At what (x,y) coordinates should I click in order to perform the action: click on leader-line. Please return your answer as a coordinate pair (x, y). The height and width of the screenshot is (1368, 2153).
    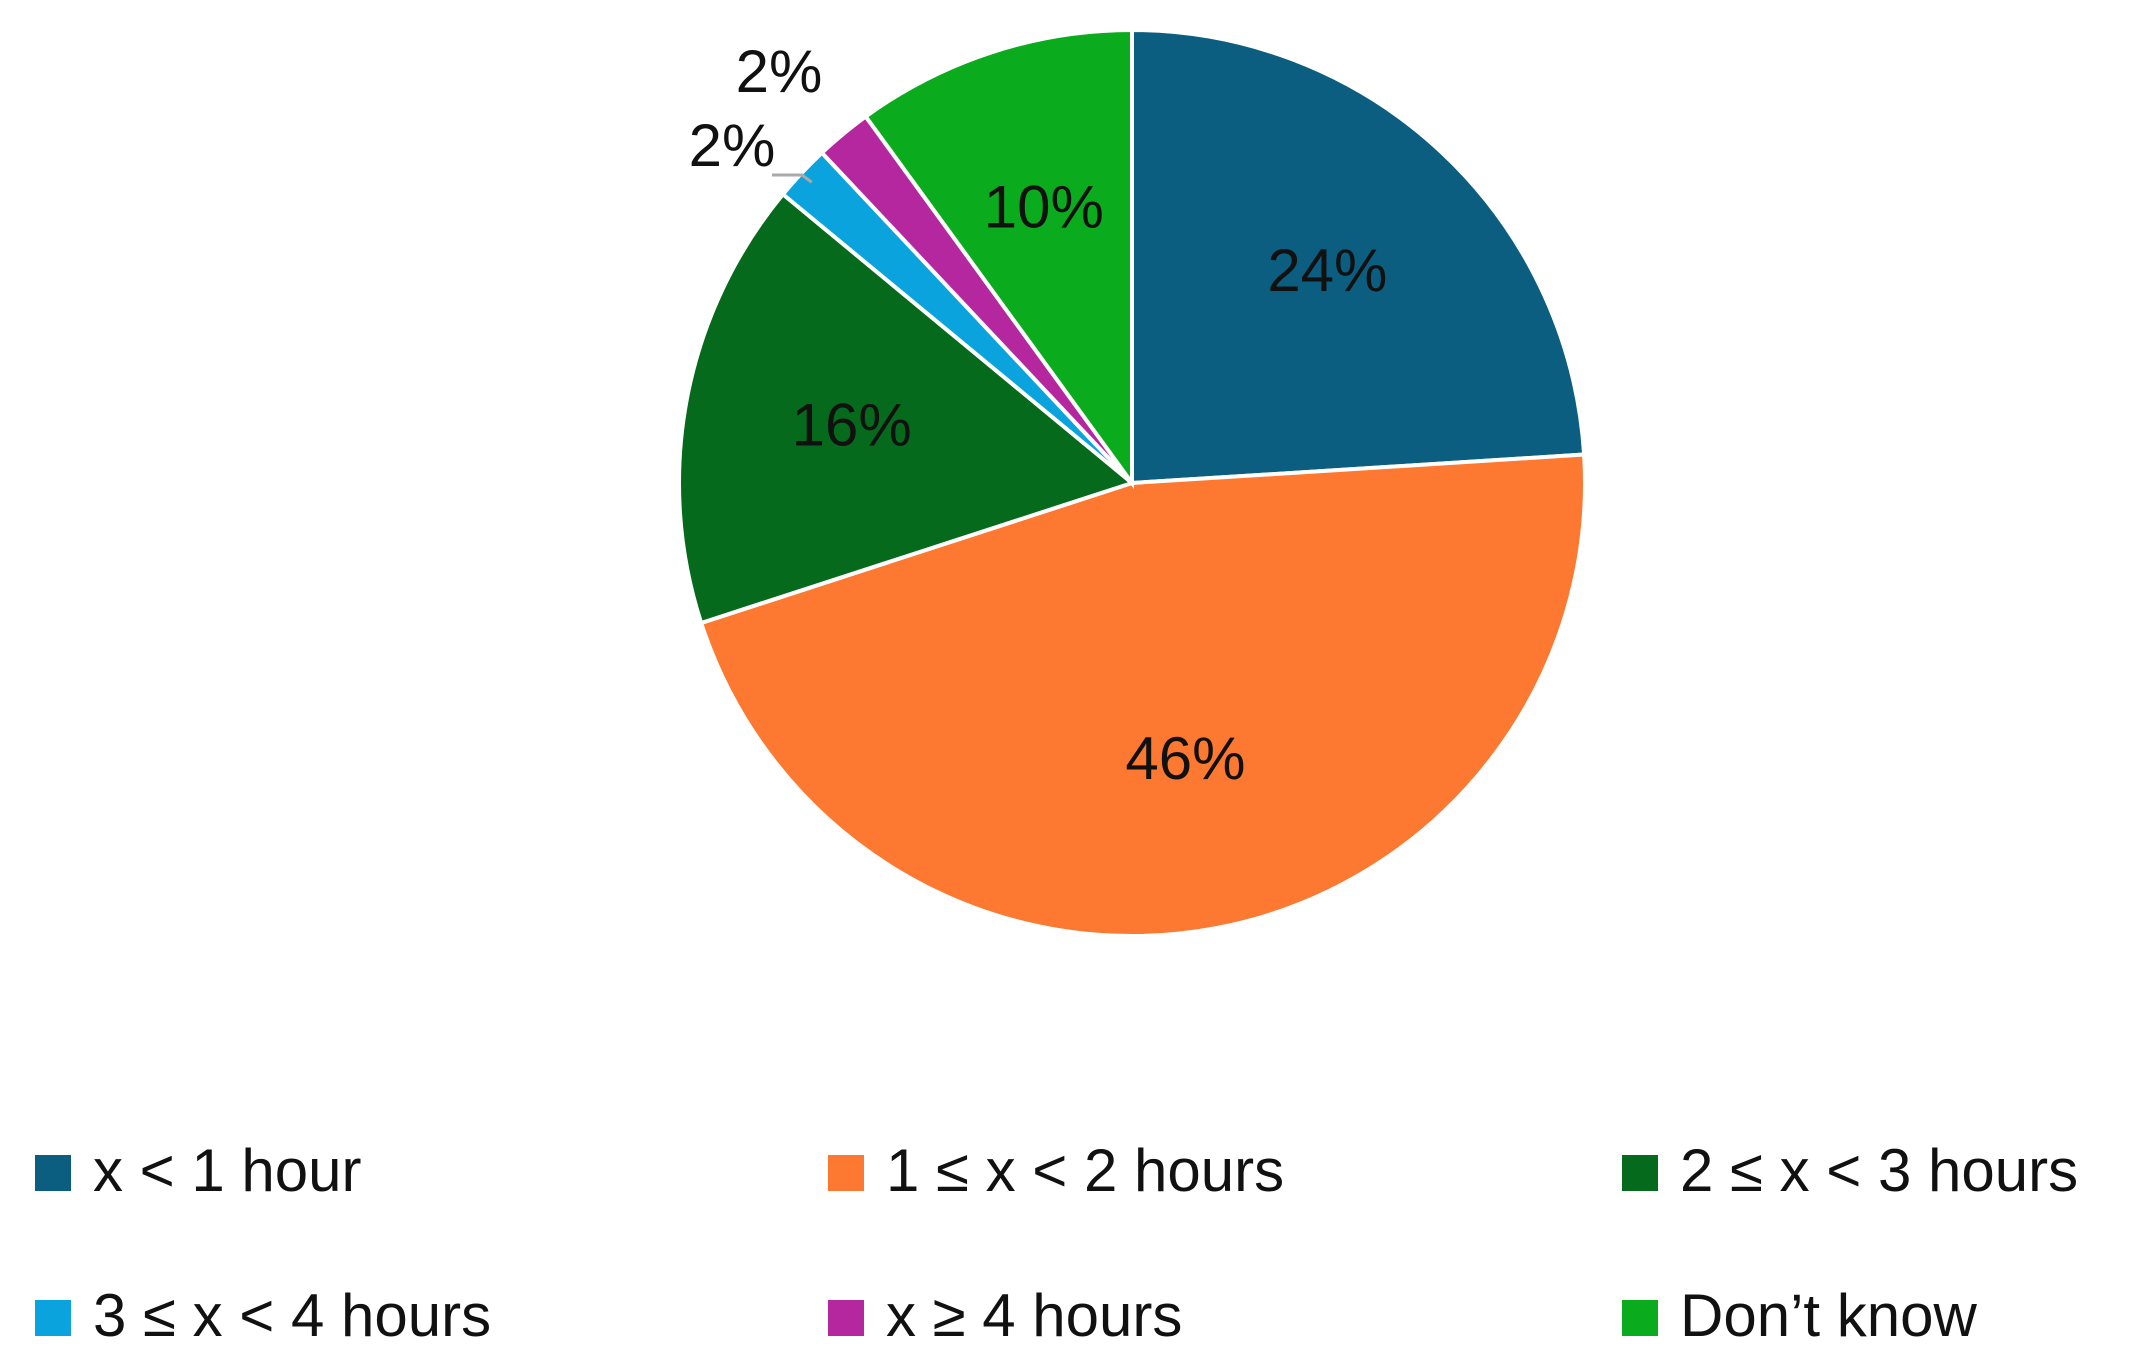
    Looking at the image, I should click on (792, 178).